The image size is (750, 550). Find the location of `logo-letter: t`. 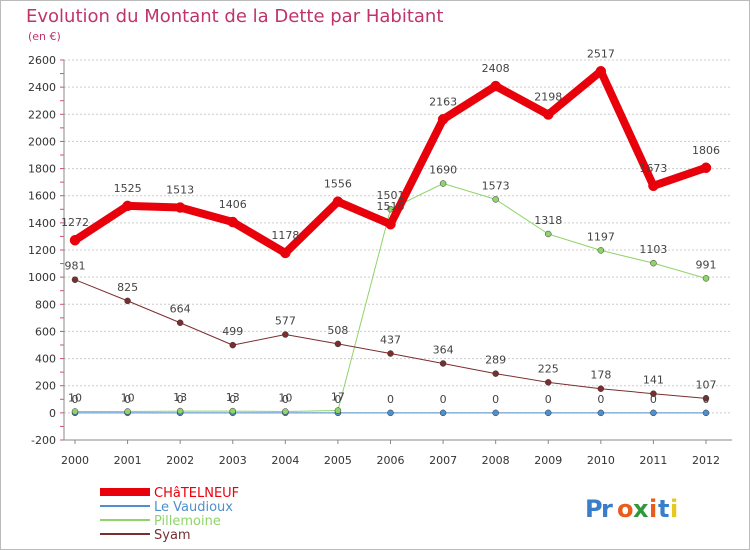

logo-letter: t is located at coordinates (663, 509).